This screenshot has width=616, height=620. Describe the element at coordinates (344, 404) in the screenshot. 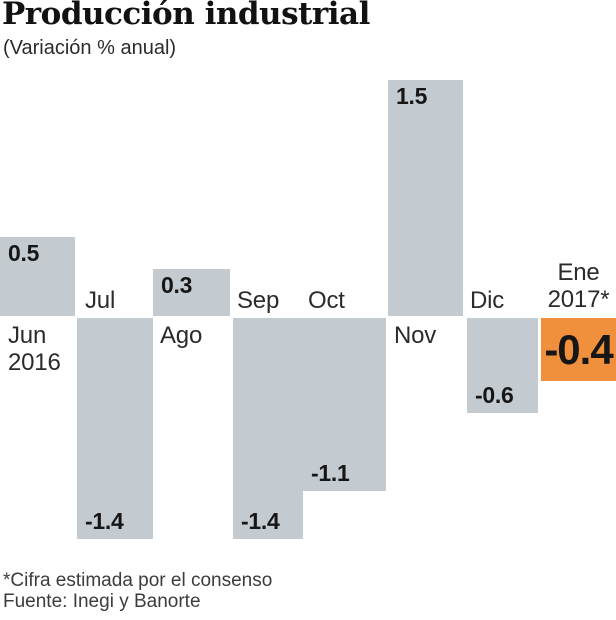

I see `bar-oct` at that location.